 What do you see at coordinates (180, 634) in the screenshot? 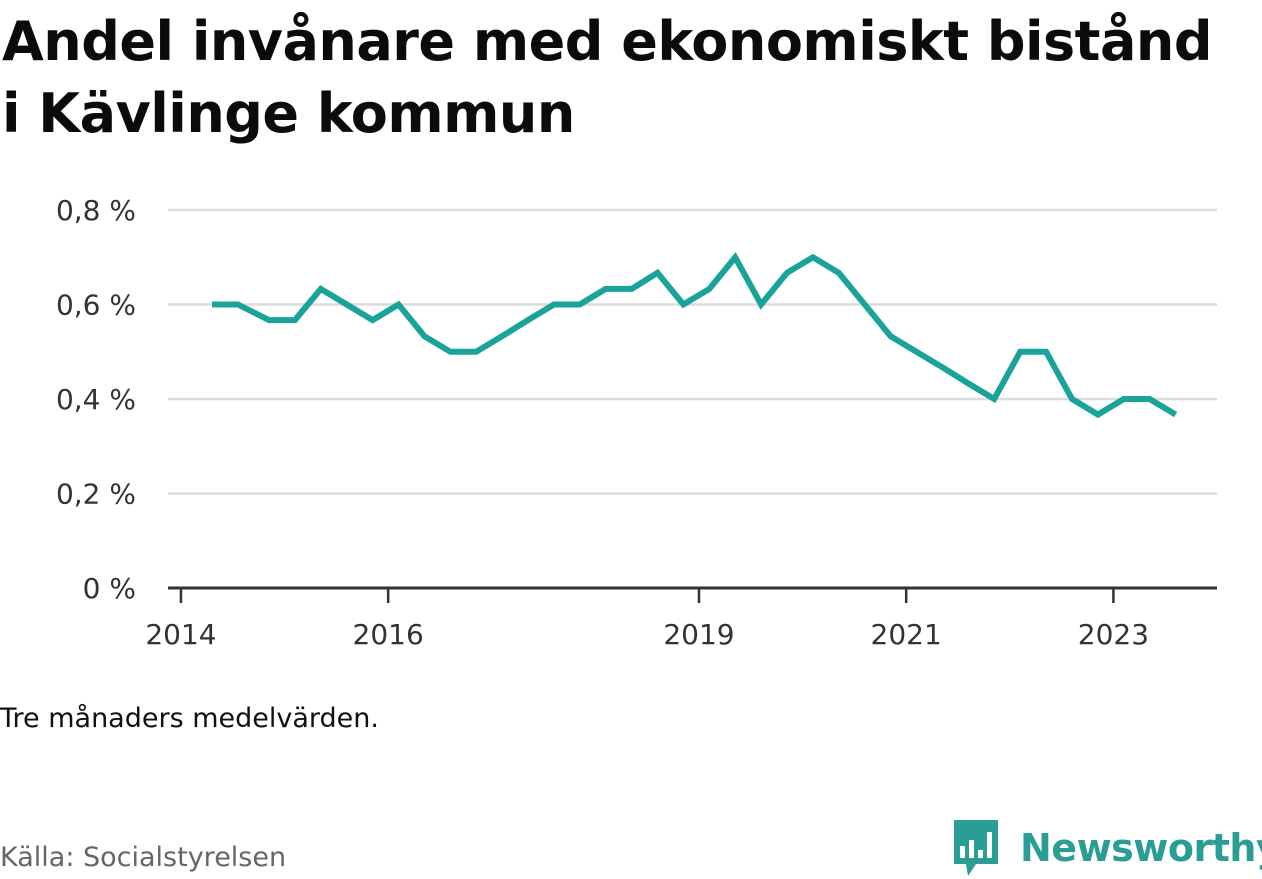
I see `x-tick-label: 2014` at bounding box center [180, 634].